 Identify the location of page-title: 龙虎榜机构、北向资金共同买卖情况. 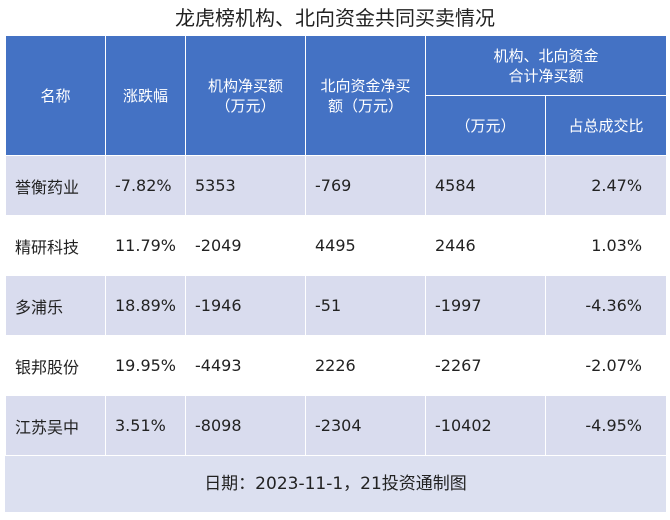
(335, 18).